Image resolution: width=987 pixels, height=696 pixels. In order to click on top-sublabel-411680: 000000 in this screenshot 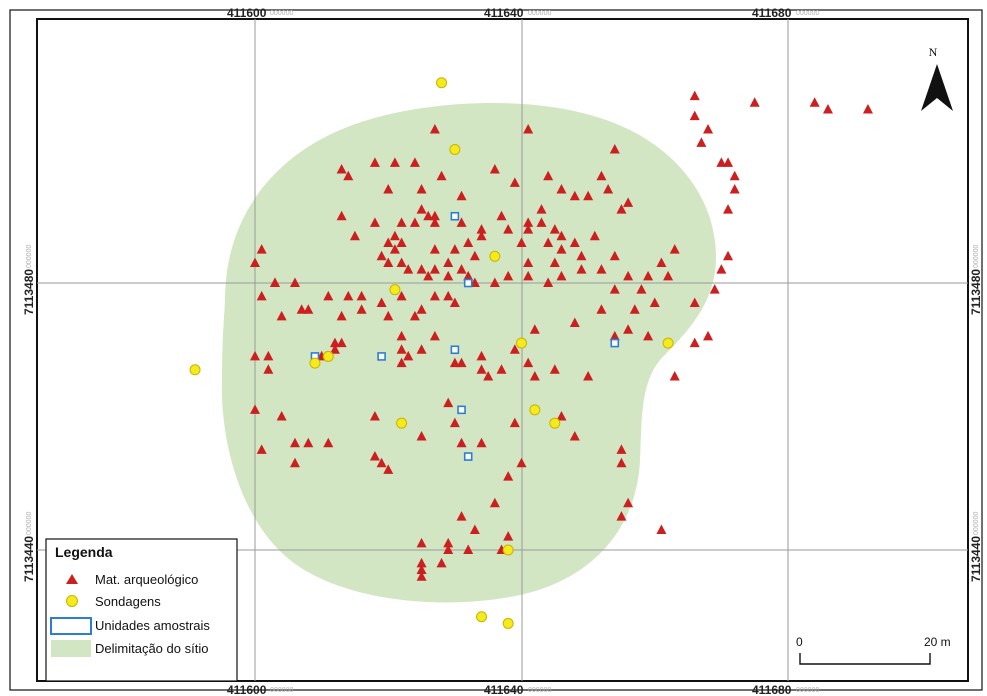, I will do `click(807, 13)`.